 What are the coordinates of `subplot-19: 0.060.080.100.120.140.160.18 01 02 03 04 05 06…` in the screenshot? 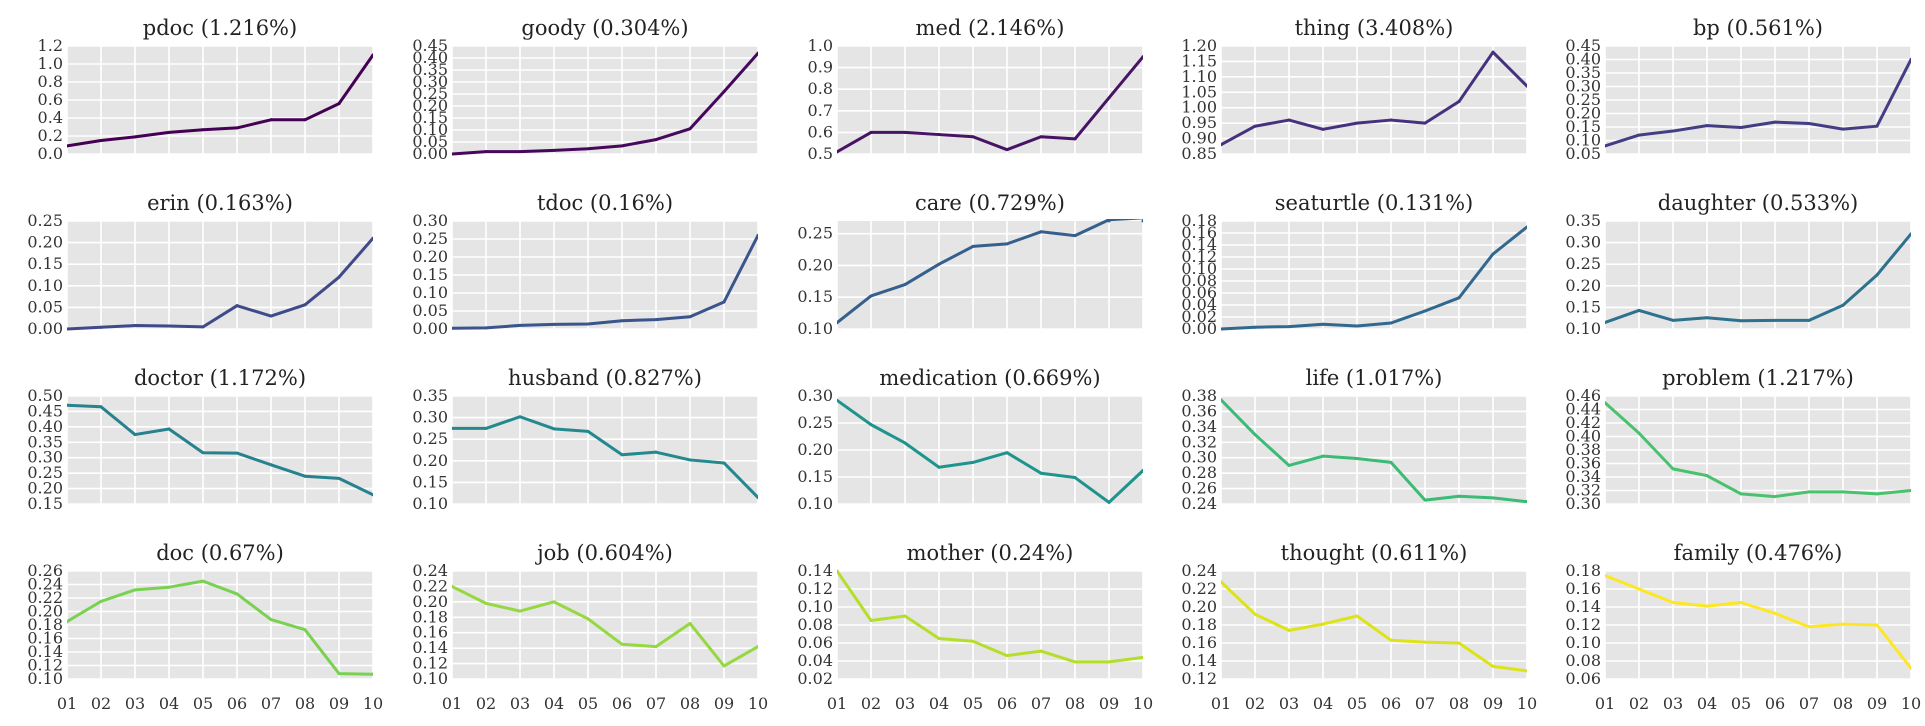 It's located at (1743, 627).